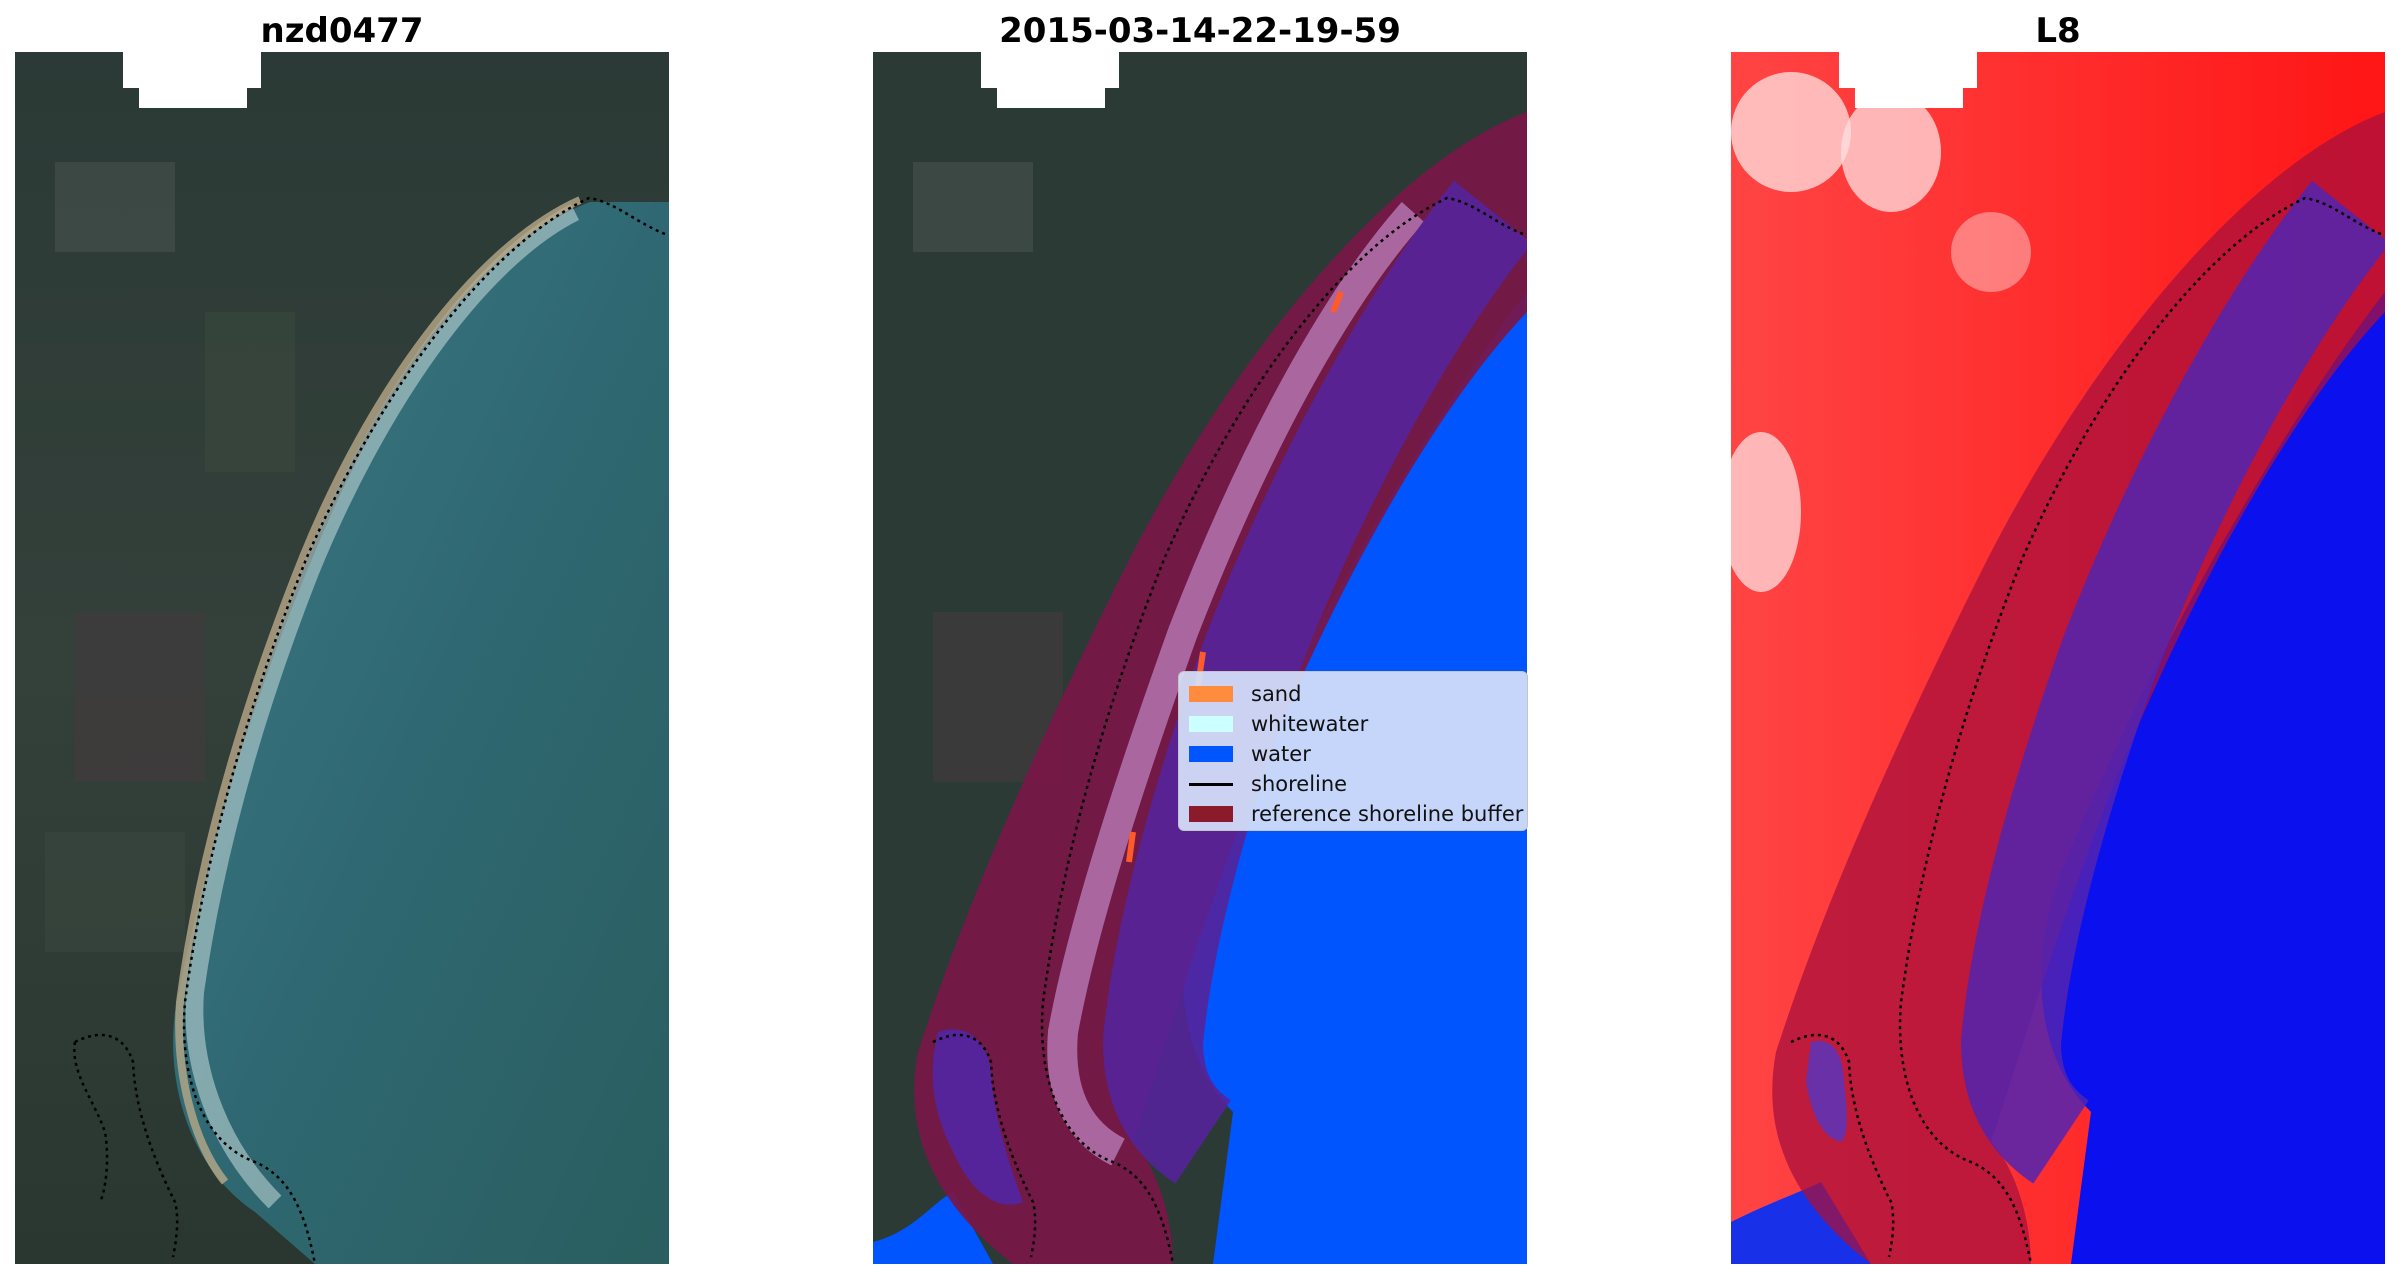  Describe the element at coordinates (1211, 784) in the screenshot. I see `legend-swatch-shoreline` at that location.